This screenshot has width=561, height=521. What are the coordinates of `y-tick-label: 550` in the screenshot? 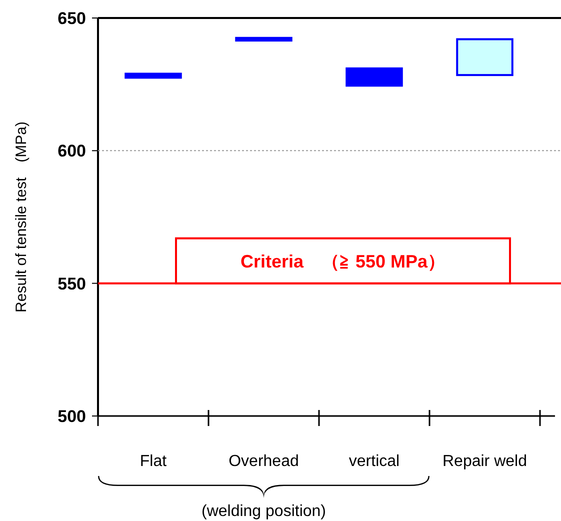 It's located at (72, 284).